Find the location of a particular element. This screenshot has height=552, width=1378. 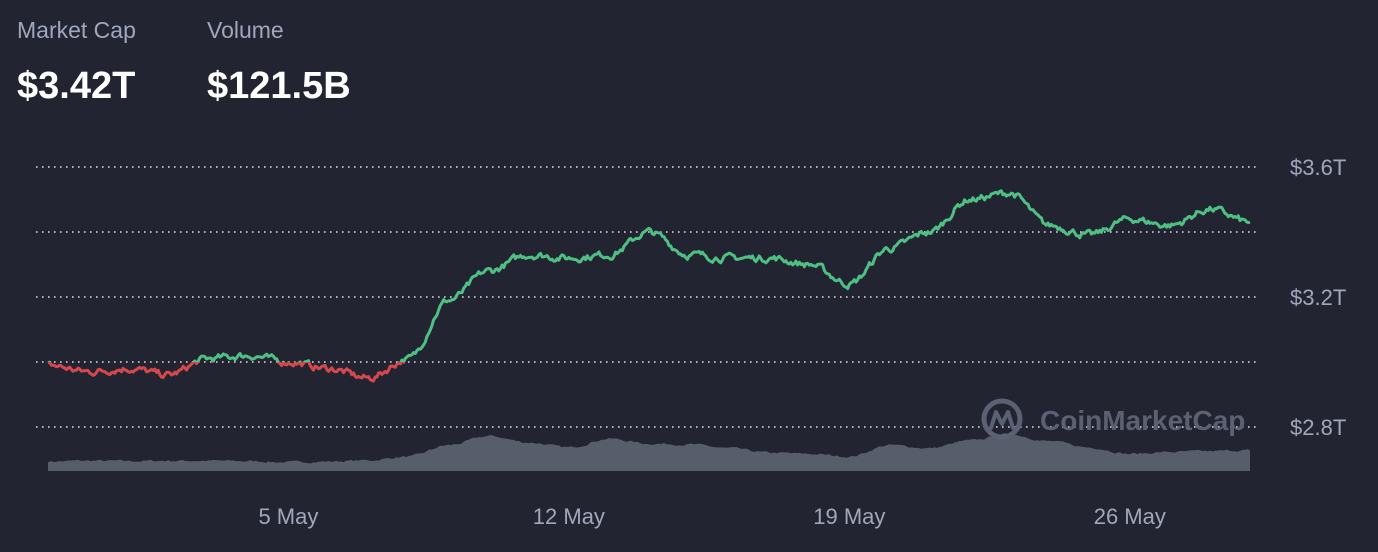

volume-label: Volume is located at coordinates (245, 30).